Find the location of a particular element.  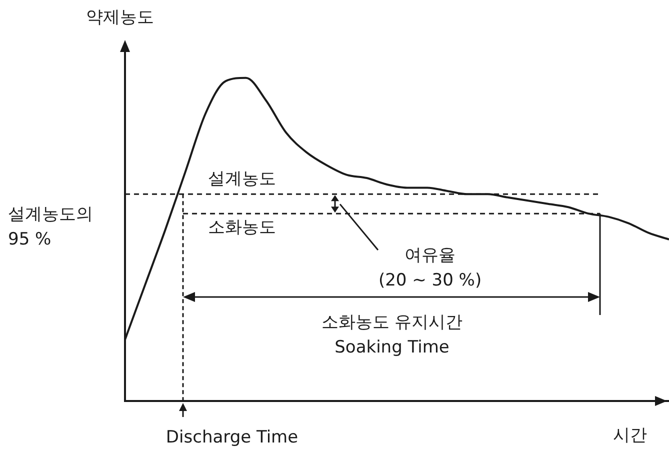

text: Discharge Time is located at coordinates (232, 437).